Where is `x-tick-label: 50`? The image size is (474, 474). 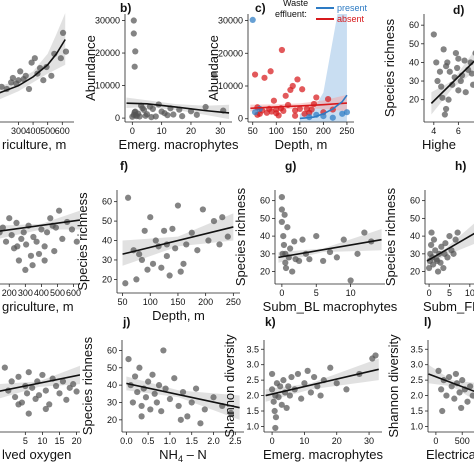 x-tick-label: 50 is located at coordinates (253, 131).